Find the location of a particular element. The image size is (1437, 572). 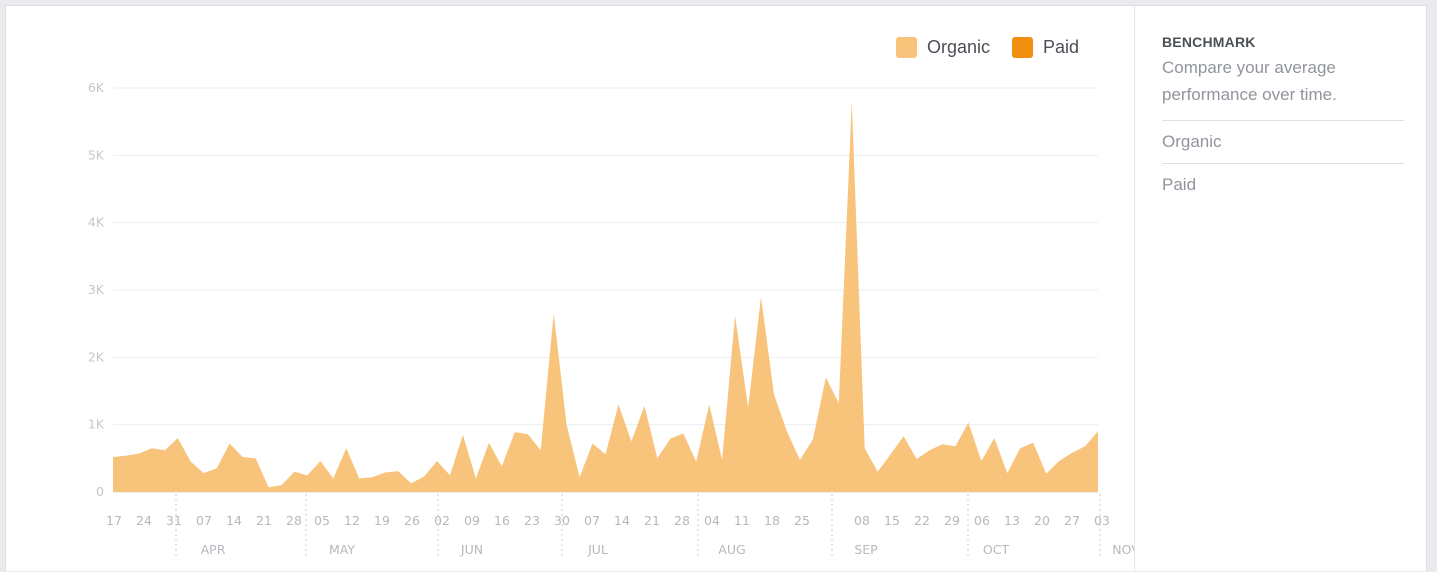

x-tick-label: 17 is located at coordinates (114, 520).